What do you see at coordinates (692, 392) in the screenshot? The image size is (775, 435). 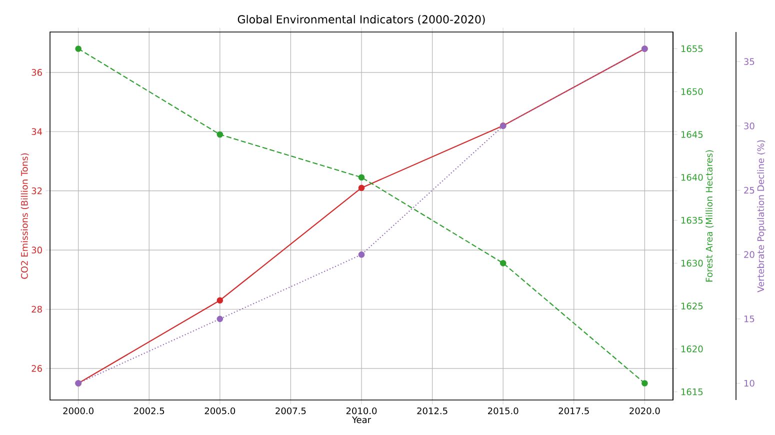 I see `y2-tick-label: 1615` at bounding box center [692, 392].